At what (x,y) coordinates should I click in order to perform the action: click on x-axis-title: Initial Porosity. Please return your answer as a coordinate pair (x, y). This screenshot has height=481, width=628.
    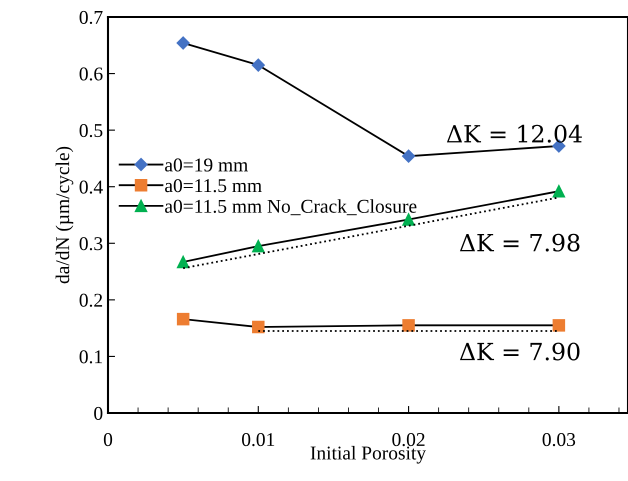
    Looking at the image, I should click on (368, 455).